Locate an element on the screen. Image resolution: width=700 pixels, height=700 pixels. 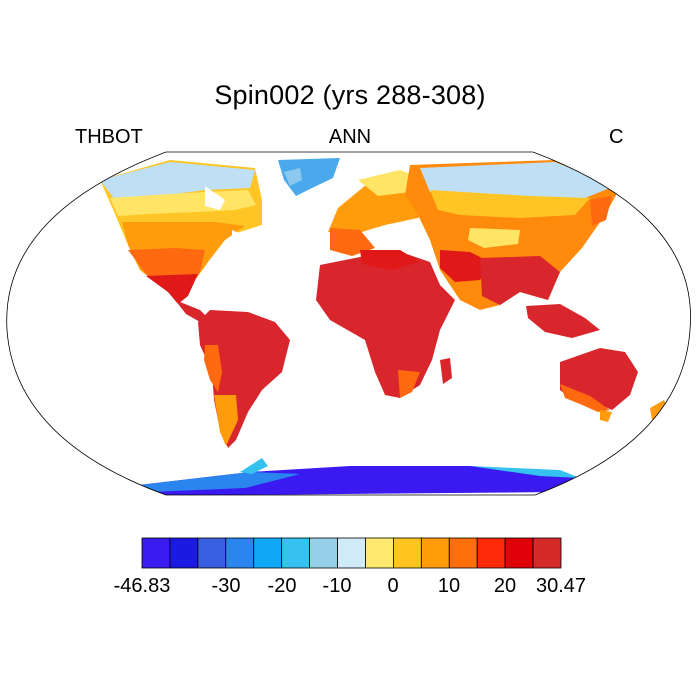
colorbar-tick-label: -10 is located at coordinates (337, 586).